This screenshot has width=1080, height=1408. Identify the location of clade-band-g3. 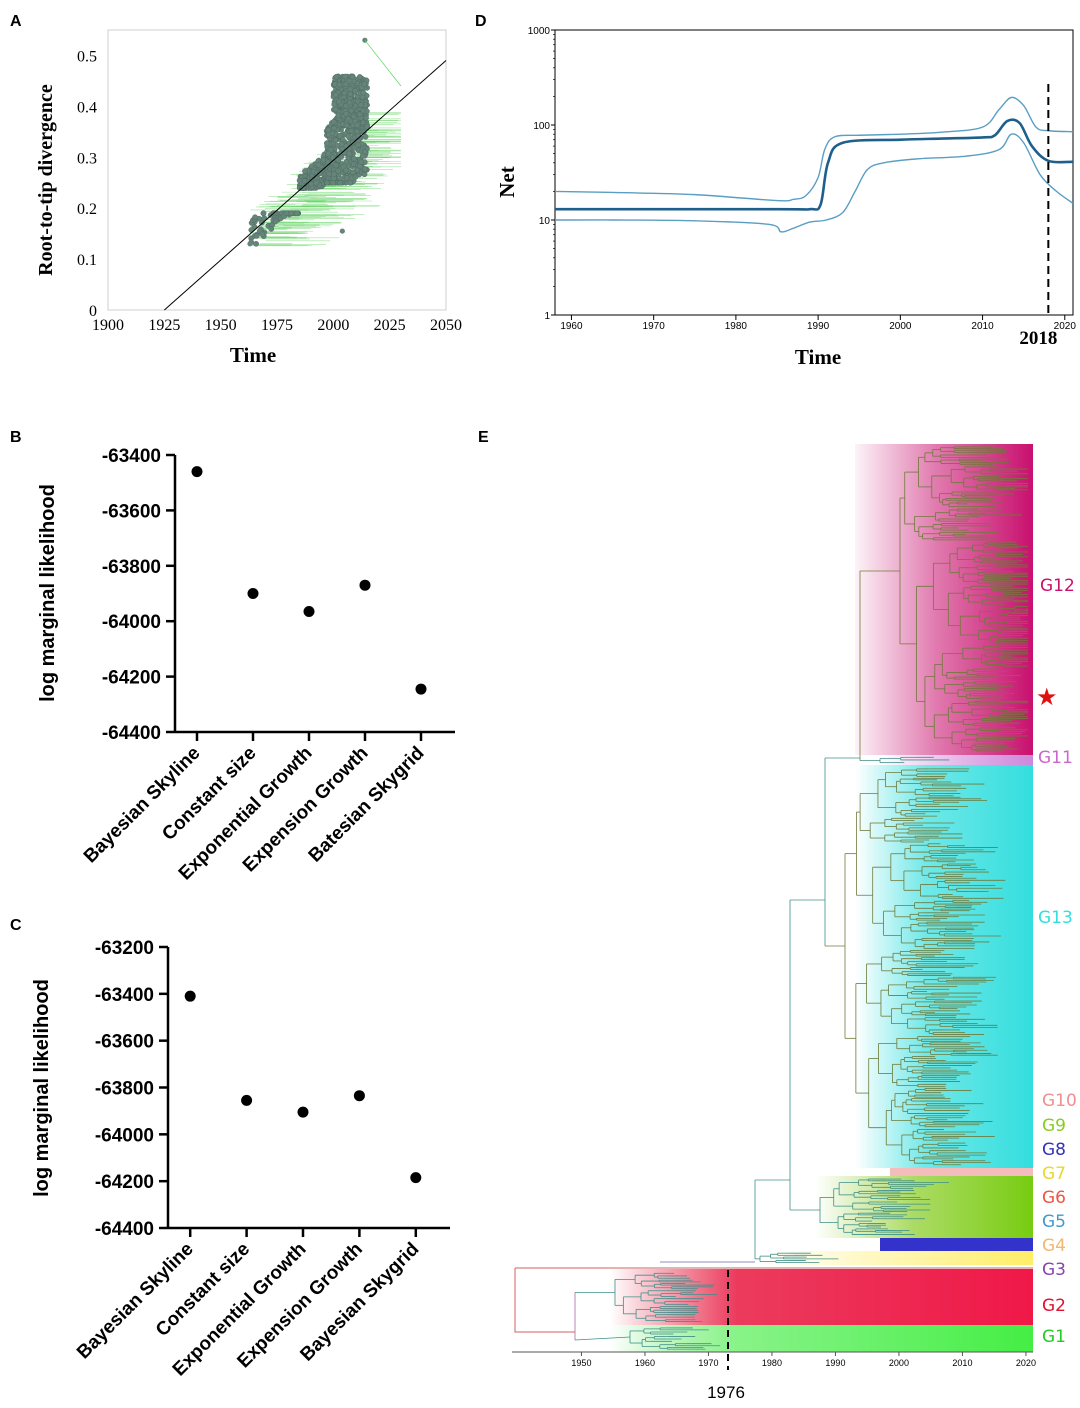
(896, 1258).